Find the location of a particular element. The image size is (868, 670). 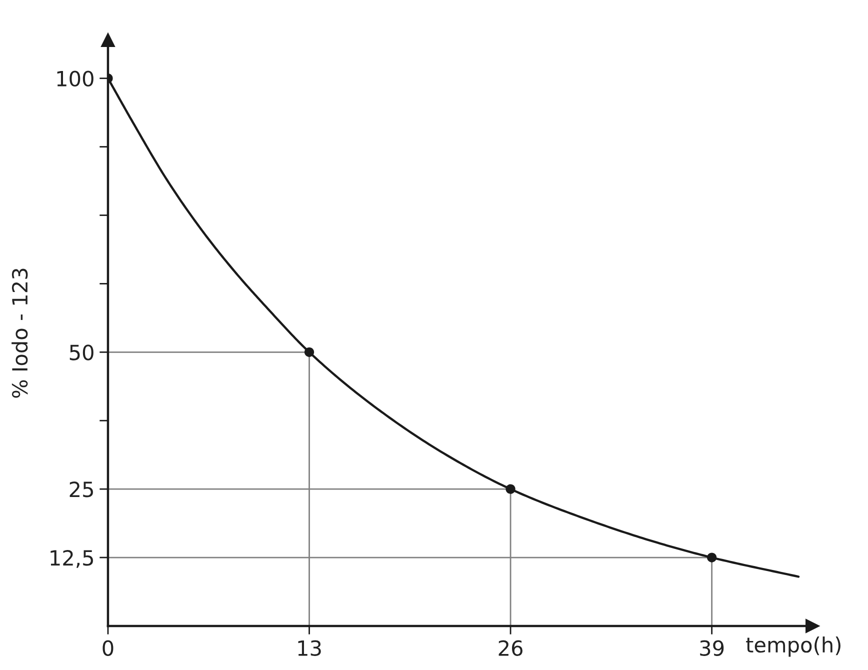

y-tick-label: 100 is located at coordinates (75, 78).